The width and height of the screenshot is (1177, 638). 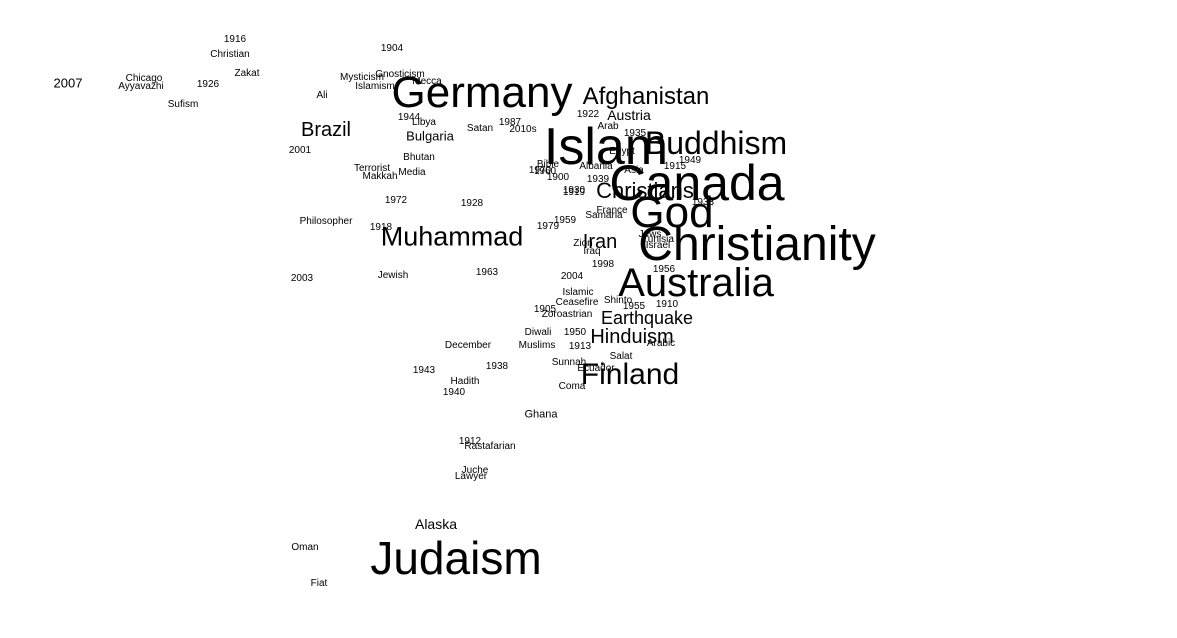 I want to click on word-austria: Austria, so click(x=629, y=115).